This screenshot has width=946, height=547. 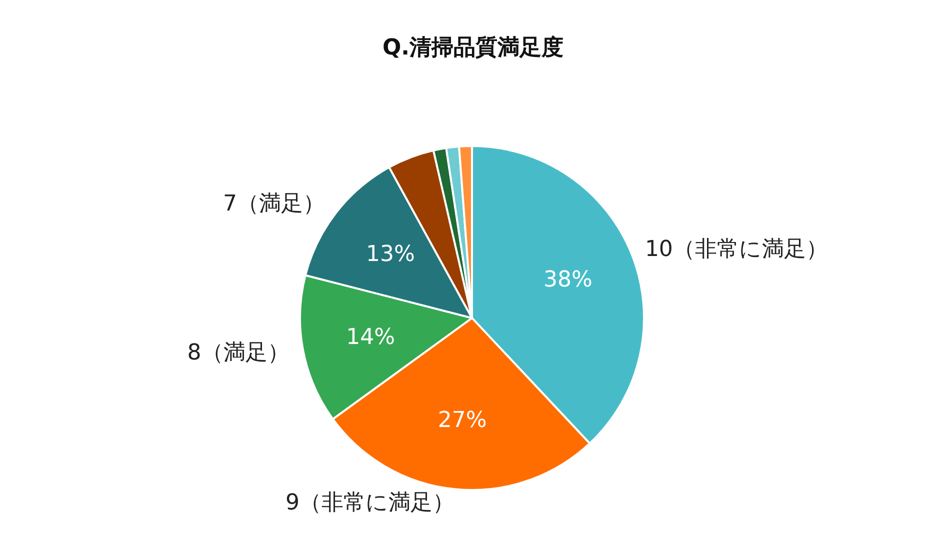 What do you see at coordinates (390, 255) in the screenshot?
I see `data-label: 13%` at bounding box center [390, 255].